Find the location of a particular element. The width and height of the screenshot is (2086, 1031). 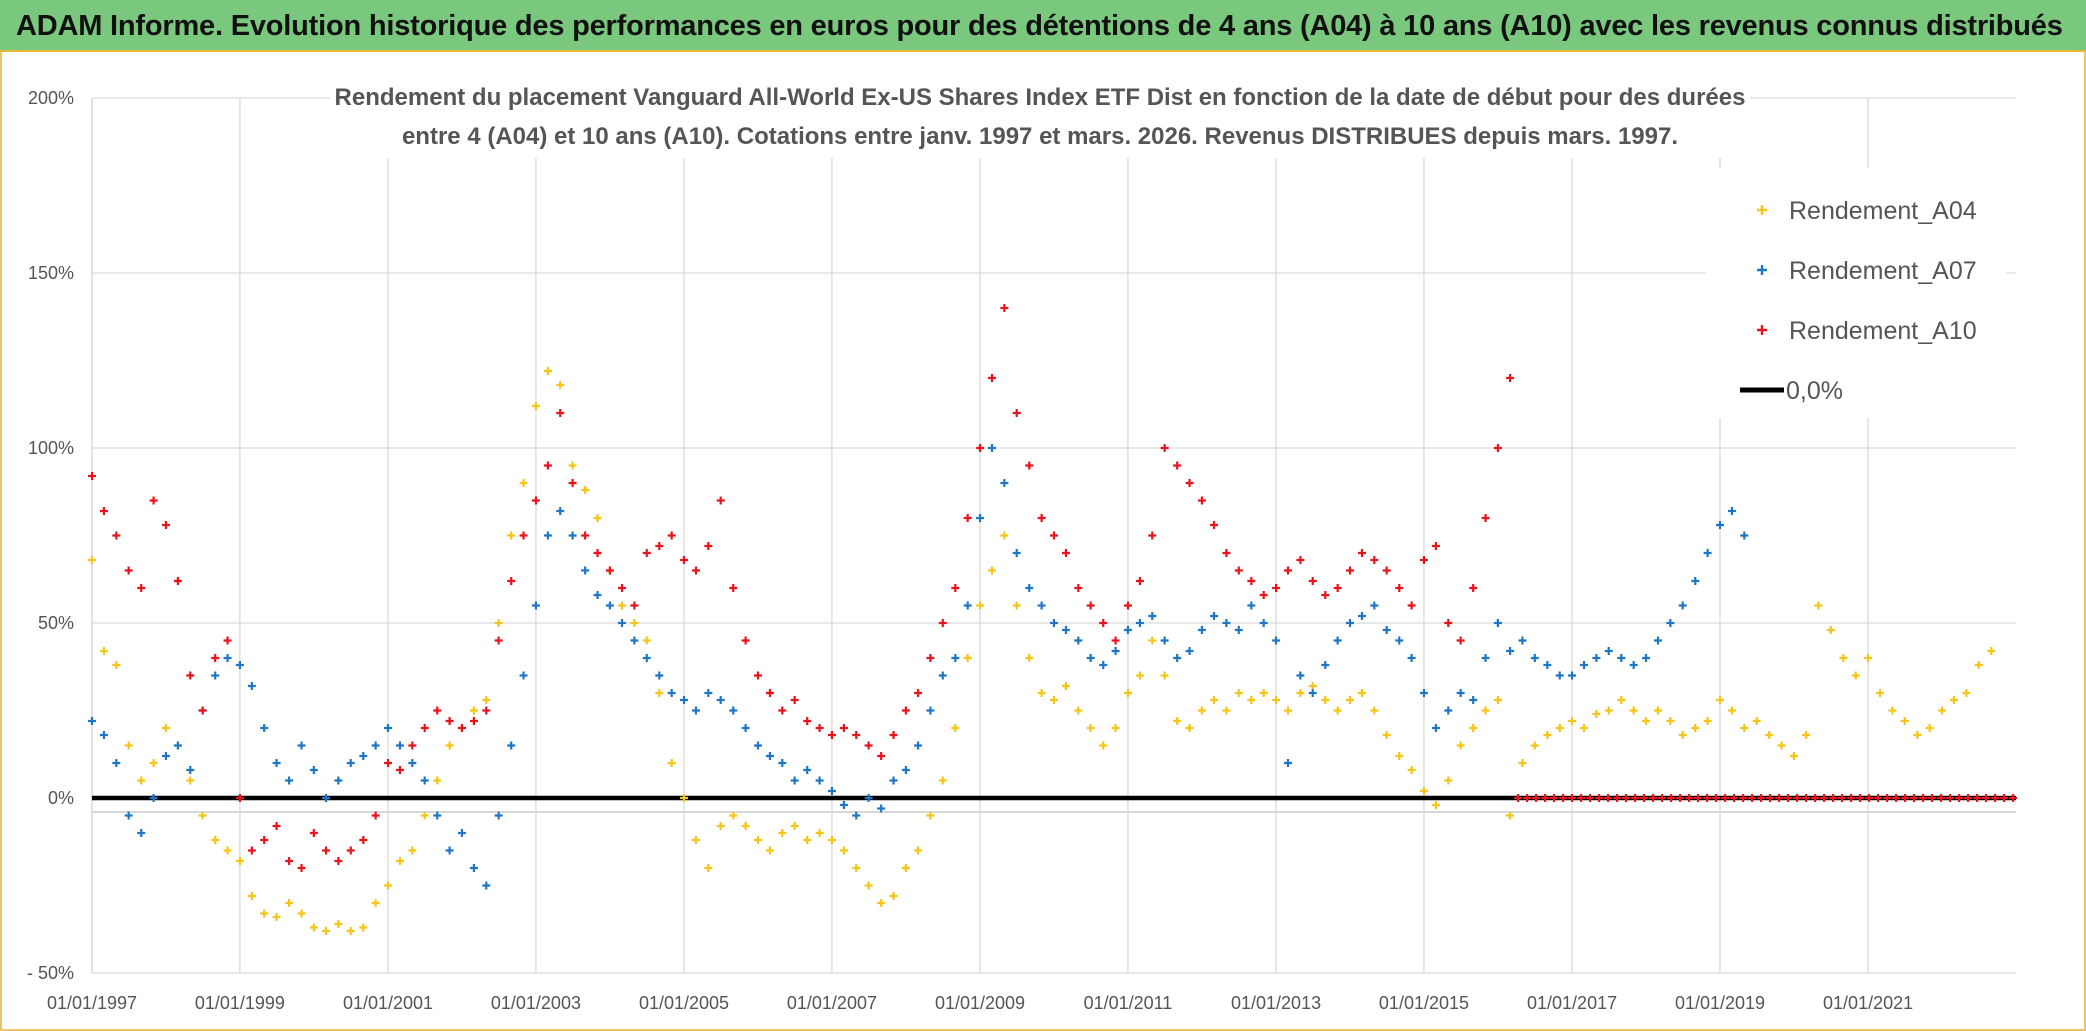

legend-background is located at coordinates (1856, 293).